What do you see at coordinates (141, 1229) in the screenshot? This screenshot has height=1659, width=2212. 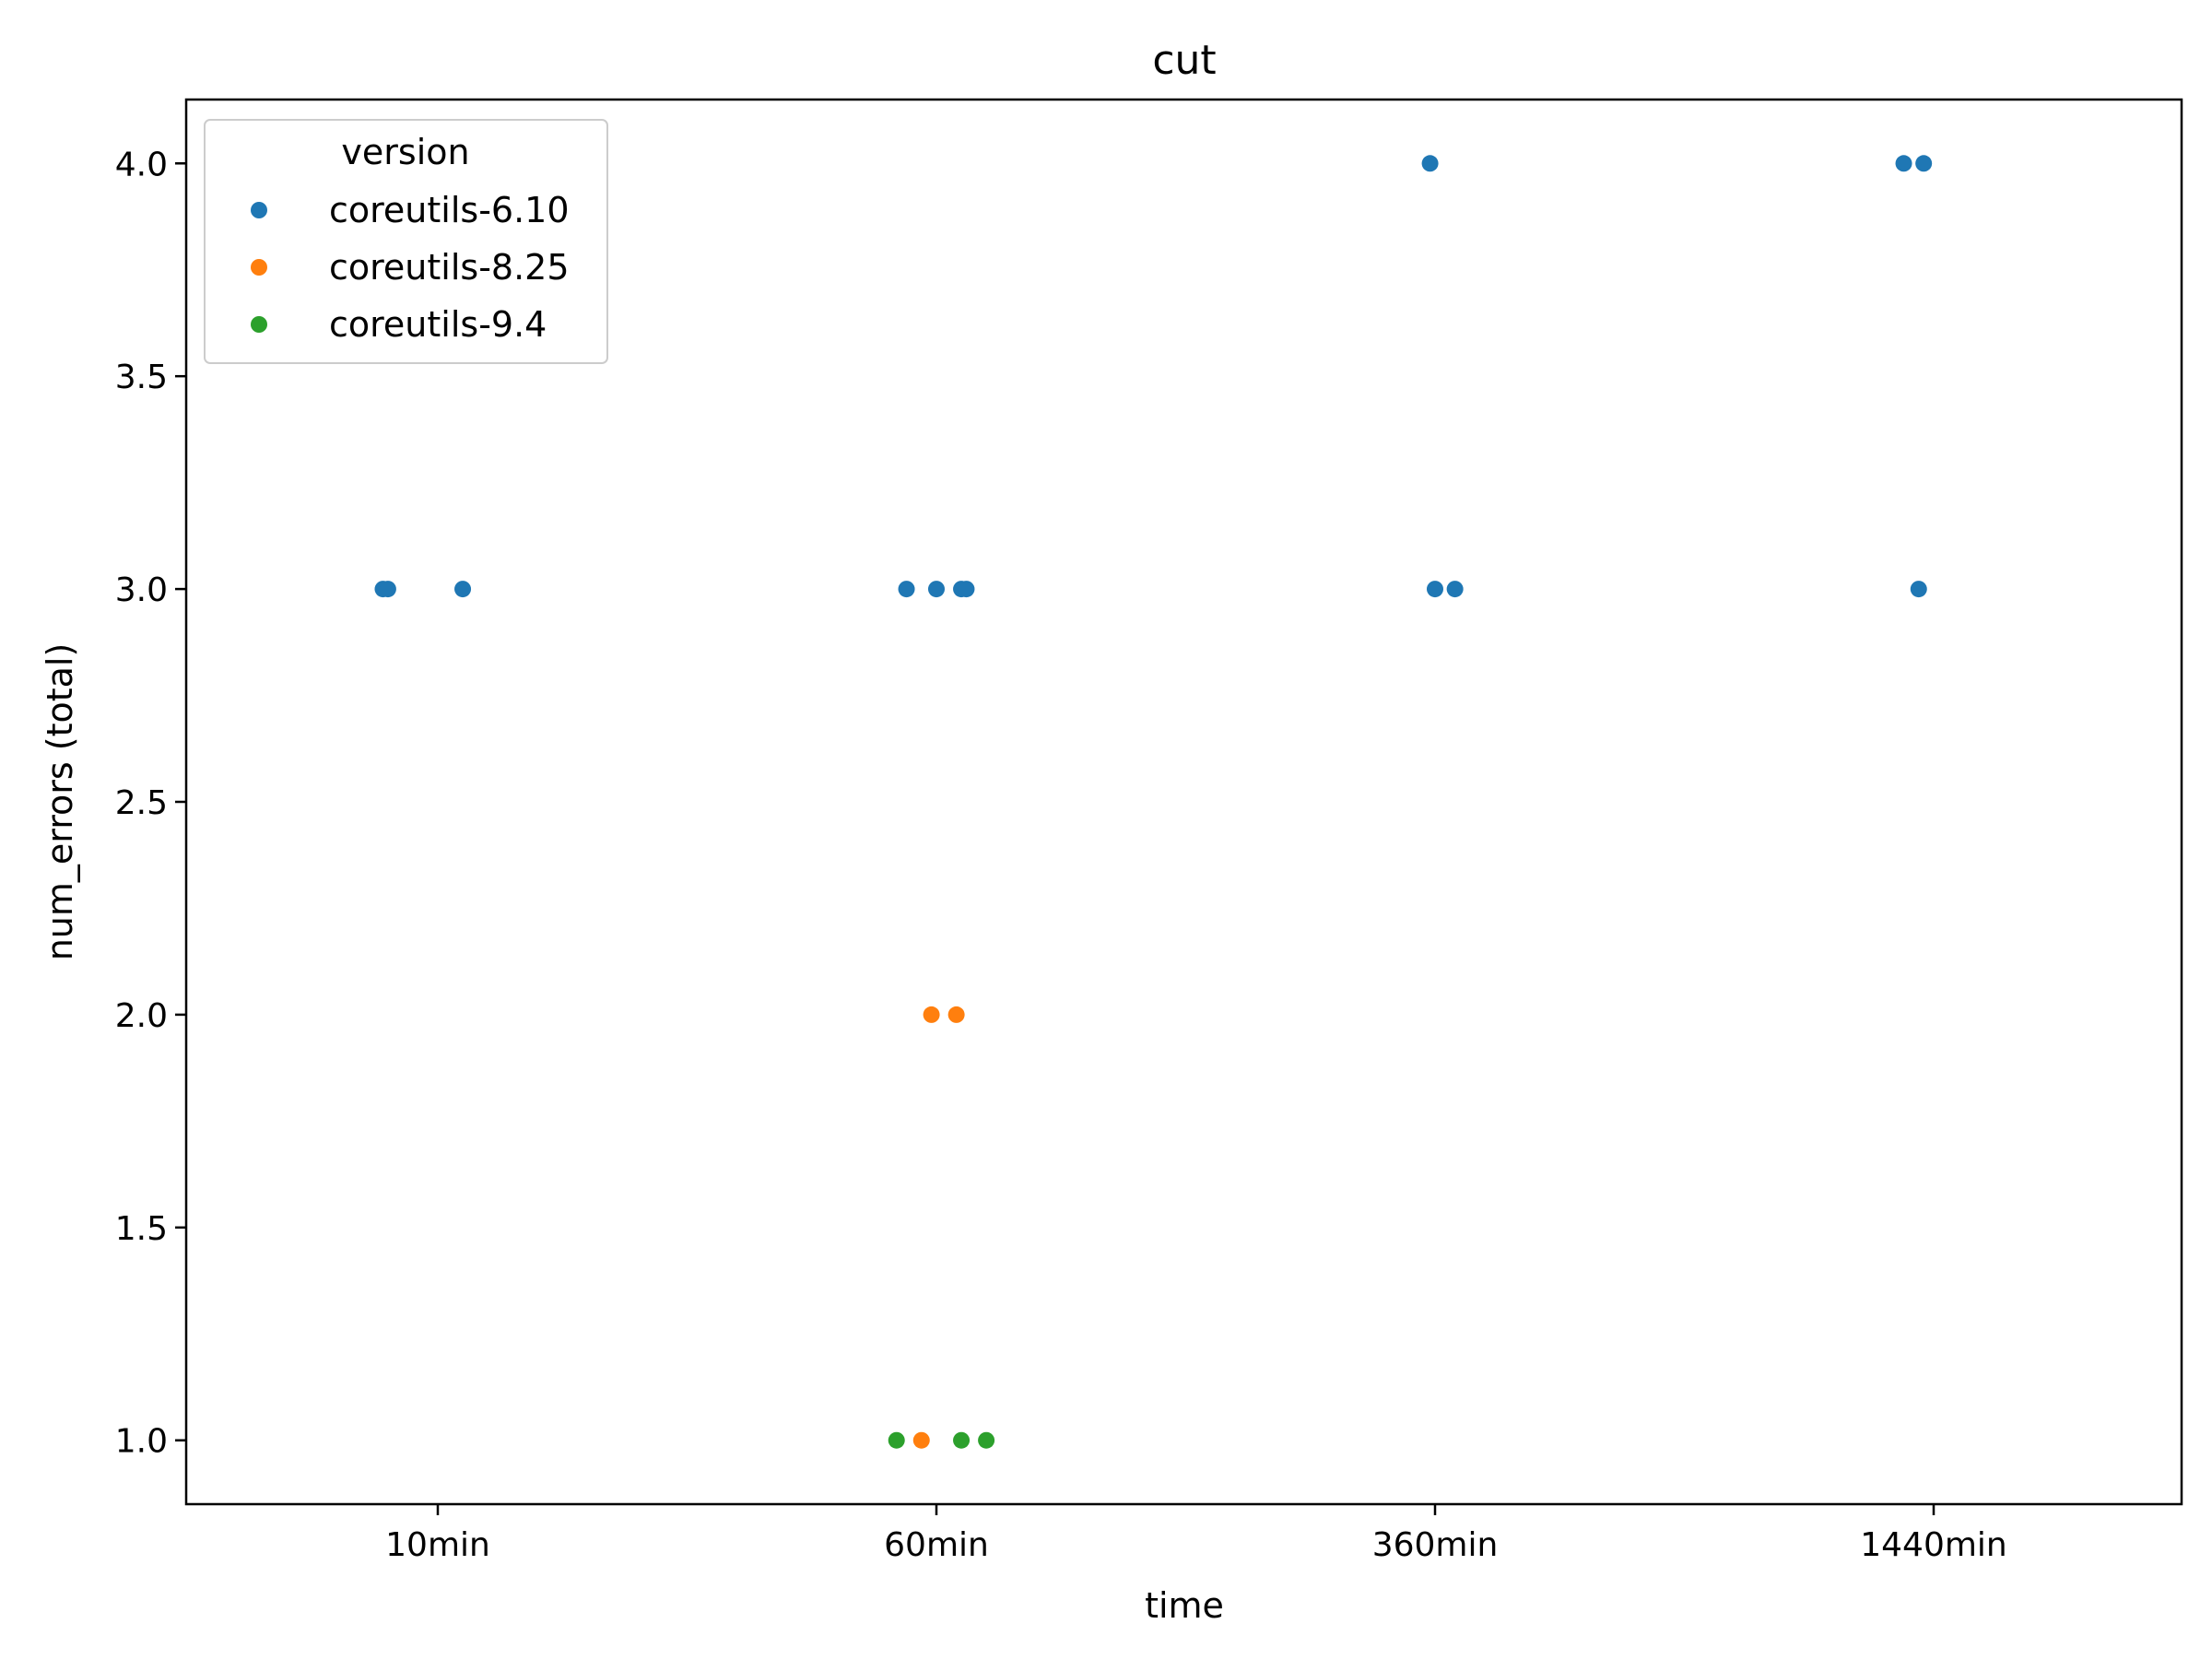 I see `y-tick-label: 1.5` at bounding box center [141, 1229].